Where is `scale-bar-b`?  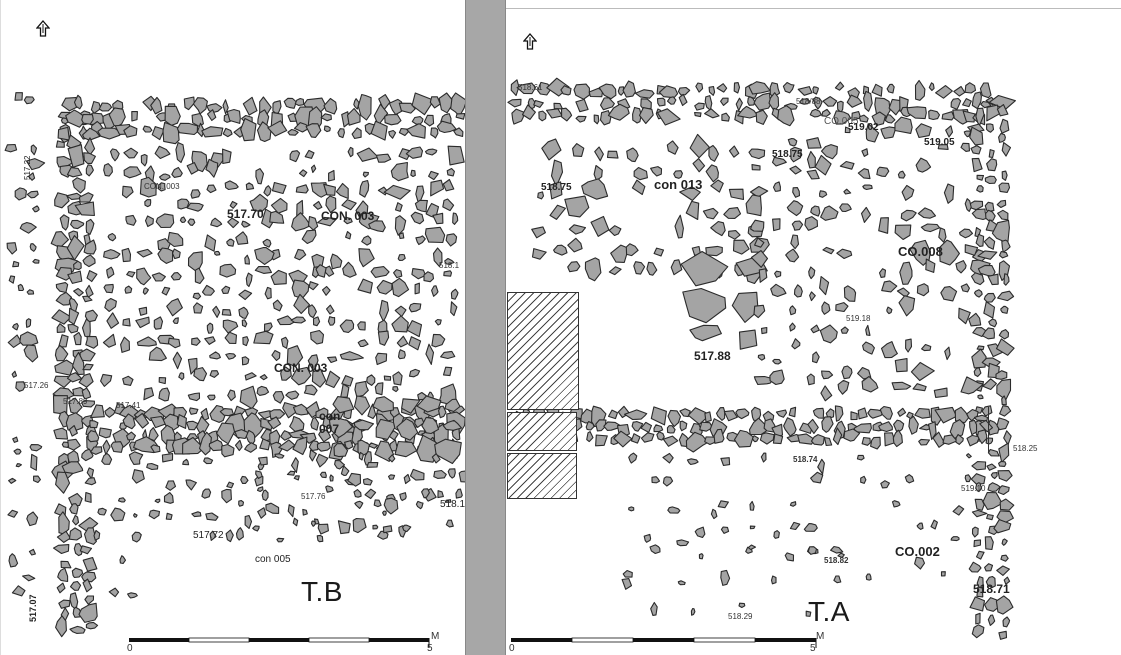
scale-bar-b is located at coordinates (279, 642).